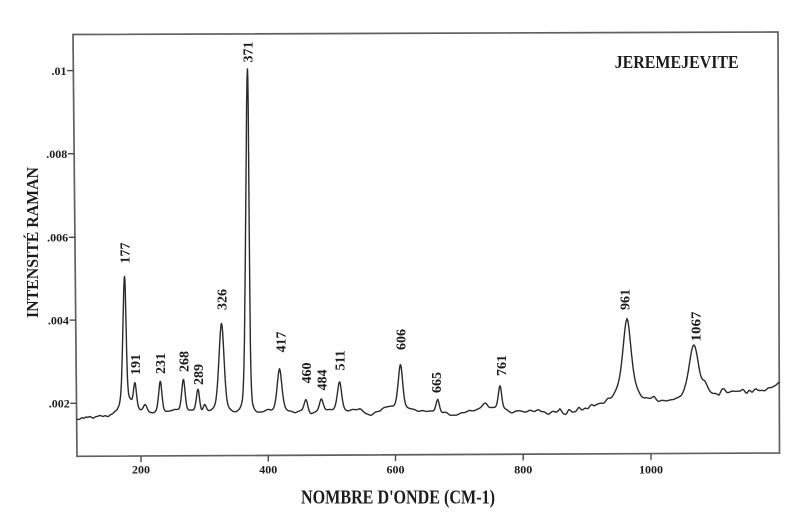 The image size is (808, 524). Describe the element at coordinates (222, 299) in the screenshot. I see `svg-text: 326` at that location.